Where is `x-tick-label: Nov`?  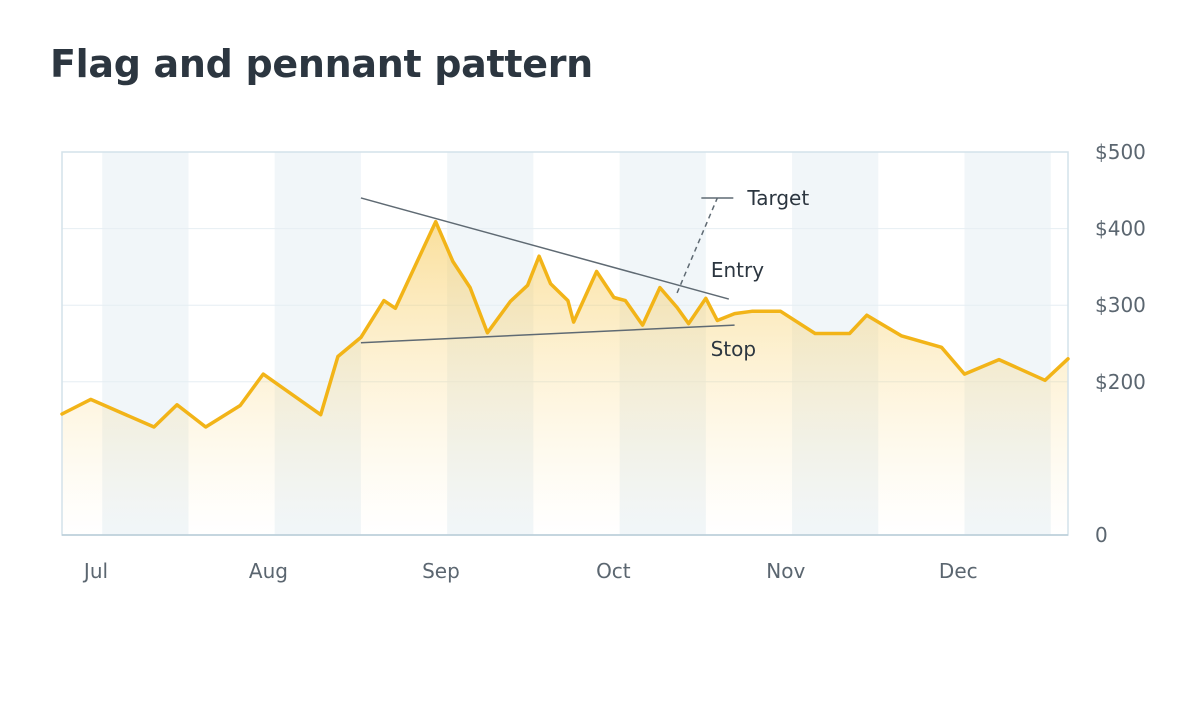
x-tick-label: Nov is located at coordinates (785, 571).